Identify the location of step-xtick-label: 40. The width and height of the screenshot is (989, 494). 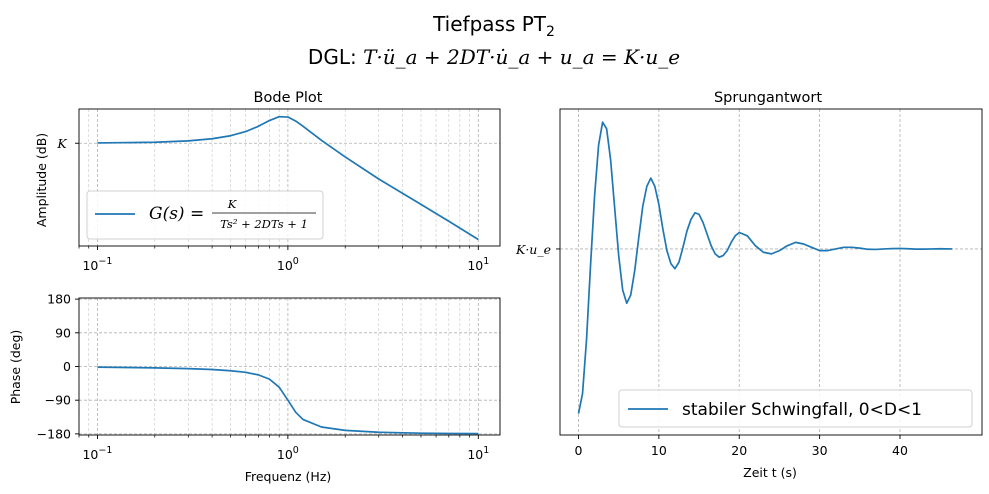
(900, 450).